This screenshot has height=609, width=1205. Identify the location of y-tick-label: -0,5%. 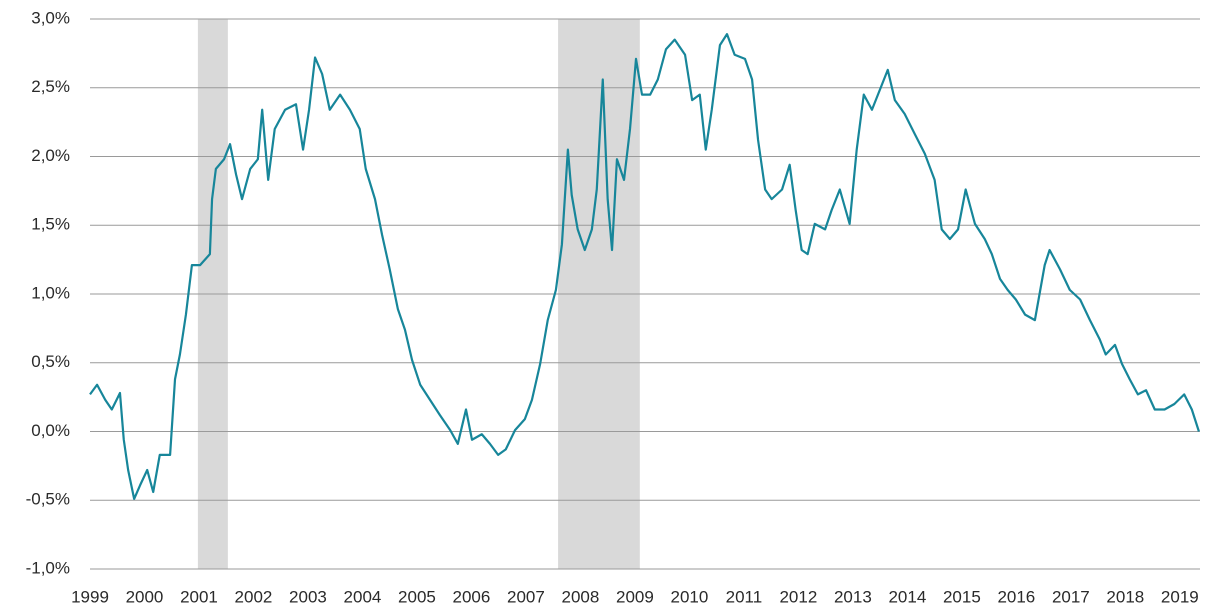
(48, 499).